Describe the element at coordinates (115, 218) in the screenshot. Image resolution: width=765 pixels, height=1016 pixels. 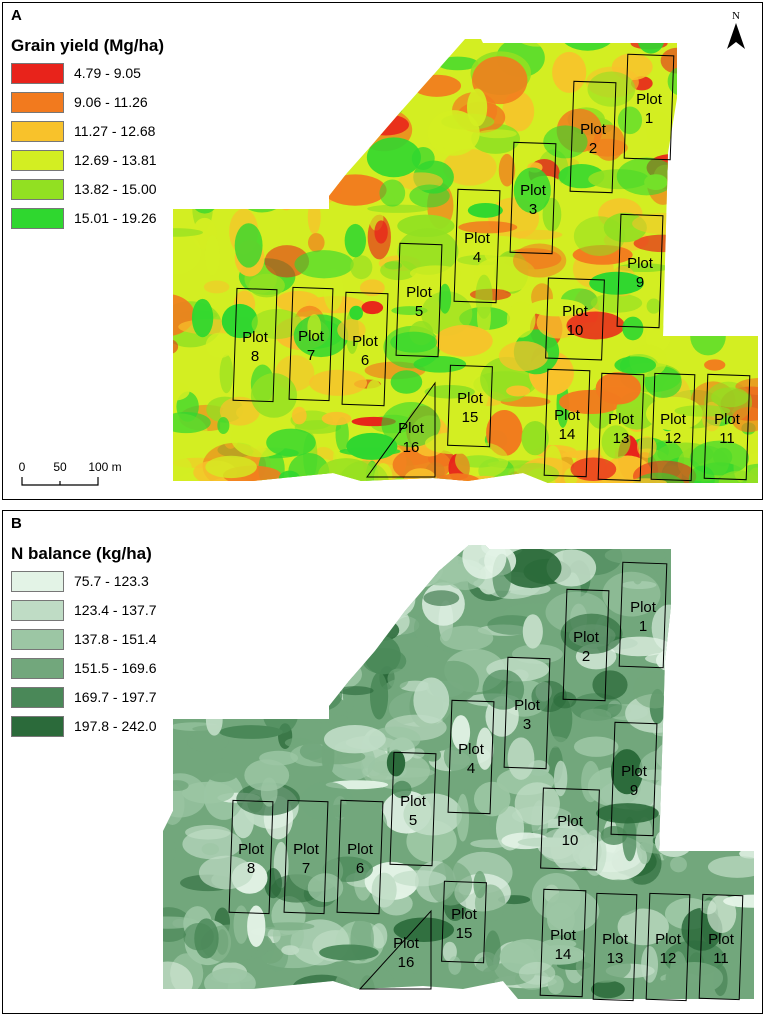
I see `legend-range-label: 15.01 - 19.26` at that location.